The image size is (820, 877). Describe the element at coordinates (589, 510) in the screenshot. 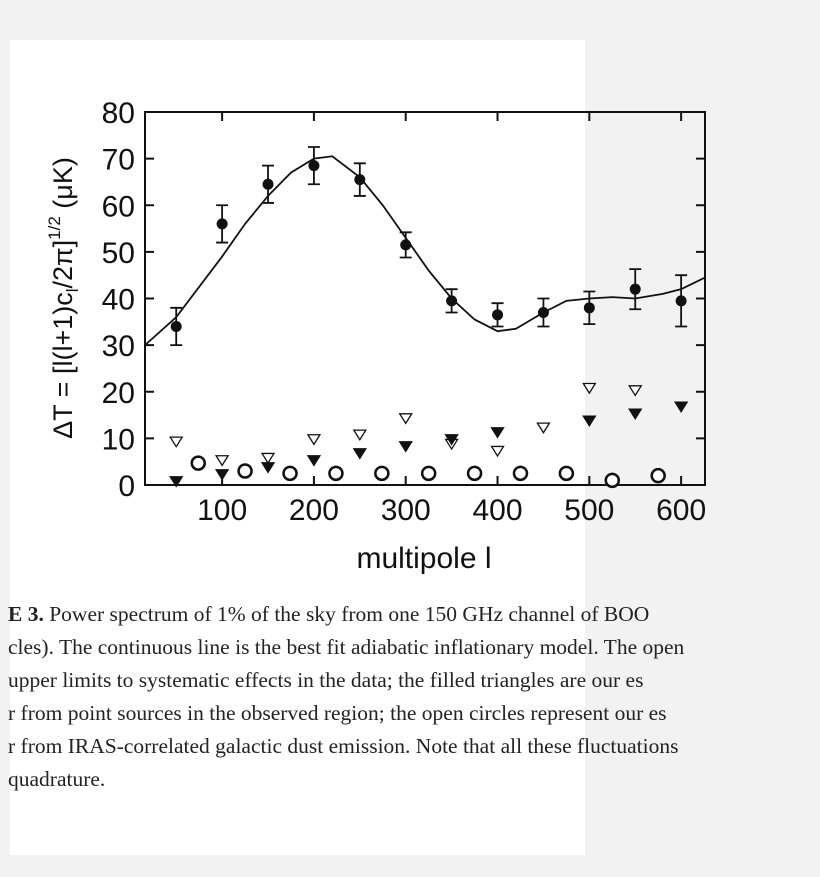

I see `x-tick-label: 500` at that location.